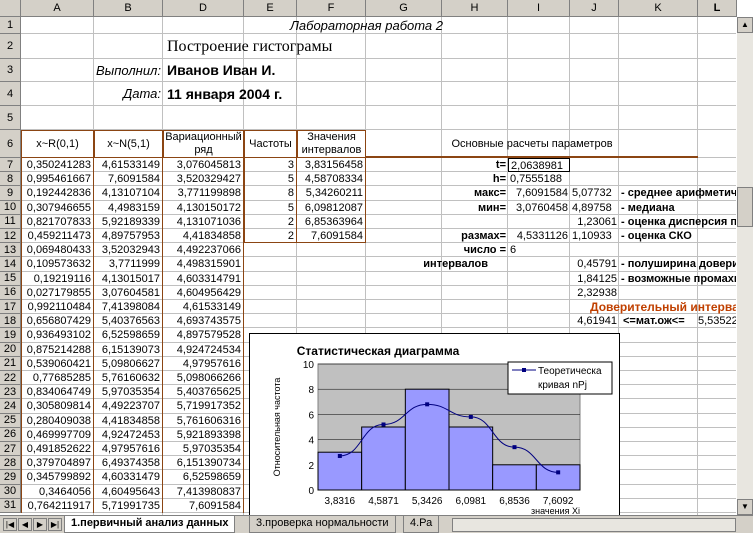 The height and width of the screenshot is (533, 753). What do you see at coordinates (270, 207) in the screenshot?
I see `cell-e: 5` at bounding box center [270, 207].